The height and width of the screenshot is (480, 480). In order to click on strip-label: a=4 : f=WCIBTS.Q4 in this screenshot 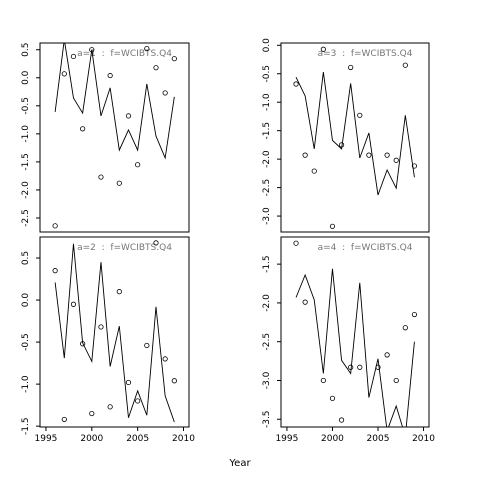, I will do `click(365, 248)`.